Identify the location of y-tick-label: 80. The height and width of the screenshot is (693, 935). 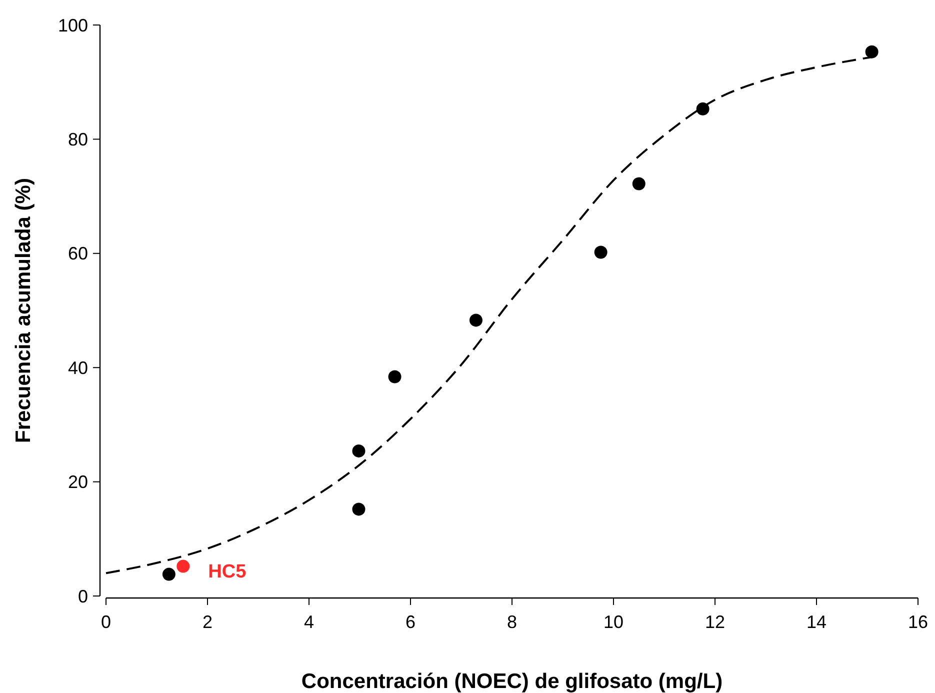
(78, 140).